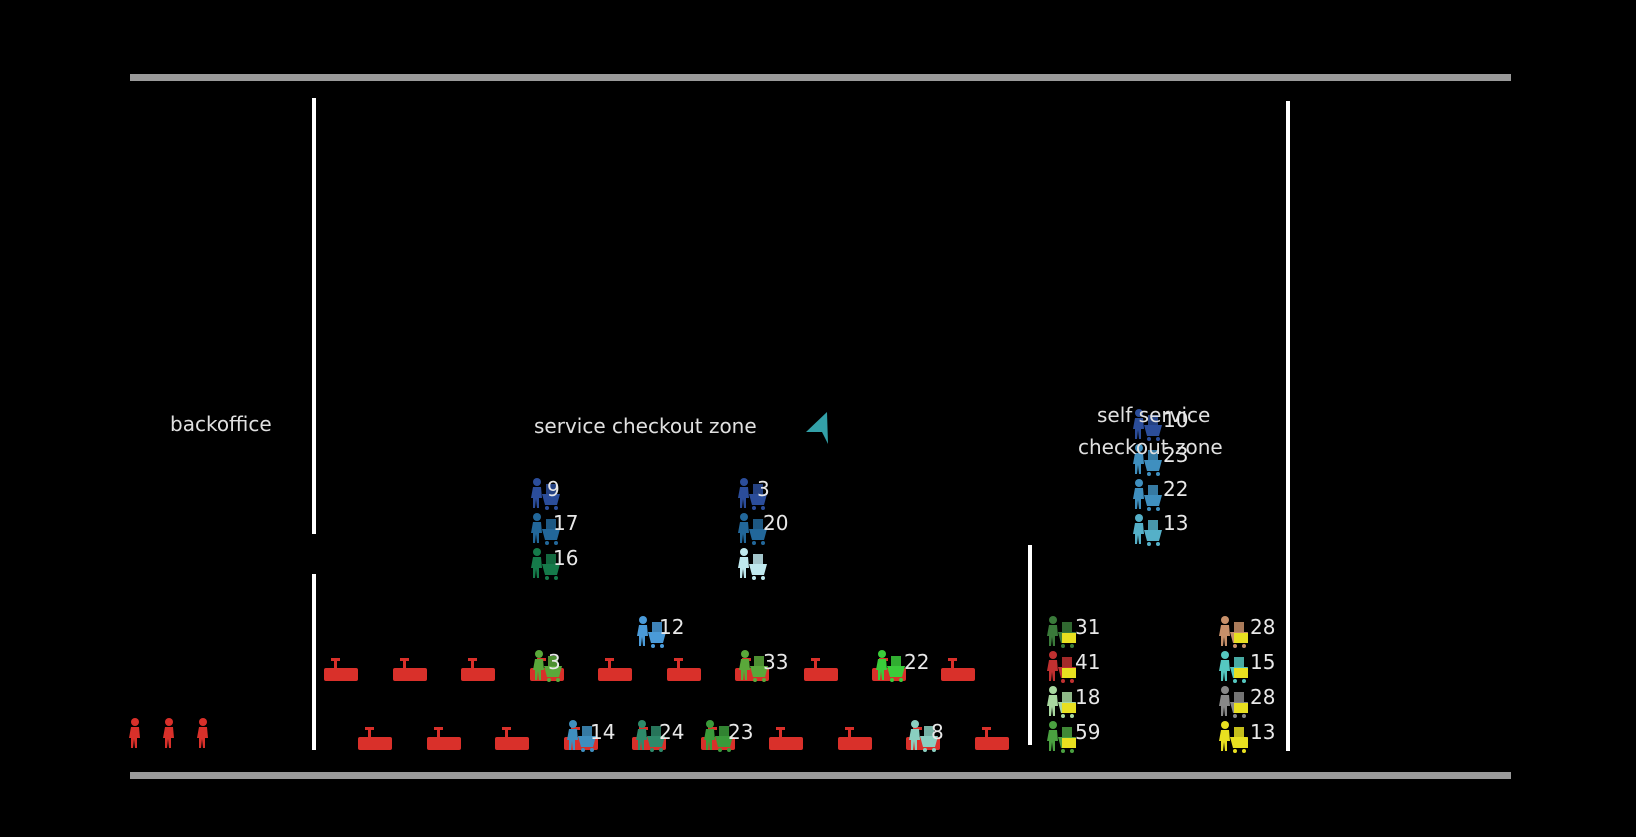 The width and height of the screenshot is (1636, 837). What do you see at coordinates (314, 662) in the screenshot?
I see `backoffice-wall-lower` at bounding box center [314, 662].